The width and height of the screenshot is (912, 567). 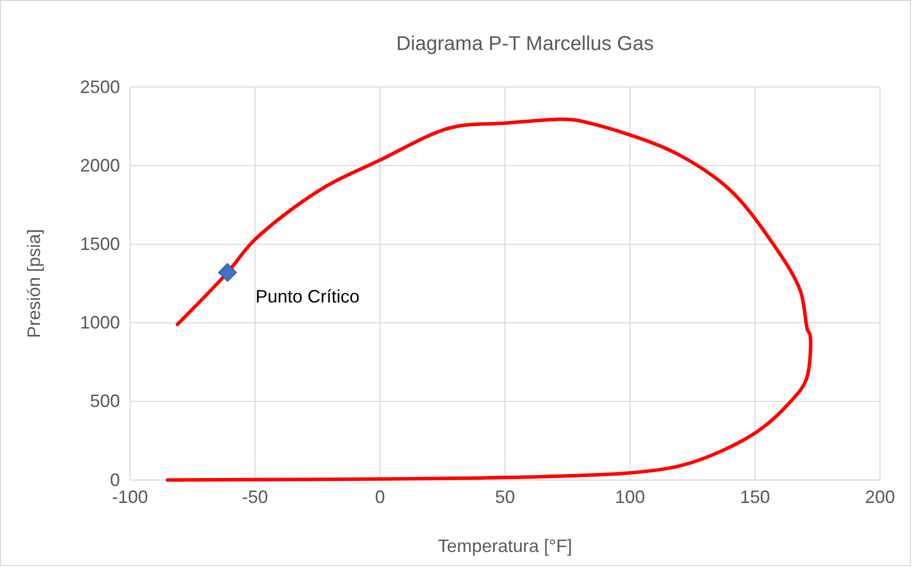 What do you see at coordinates (755, 496) in the screenshot?
I see `x-tick-label: 150` at bounding box center [755, 496].